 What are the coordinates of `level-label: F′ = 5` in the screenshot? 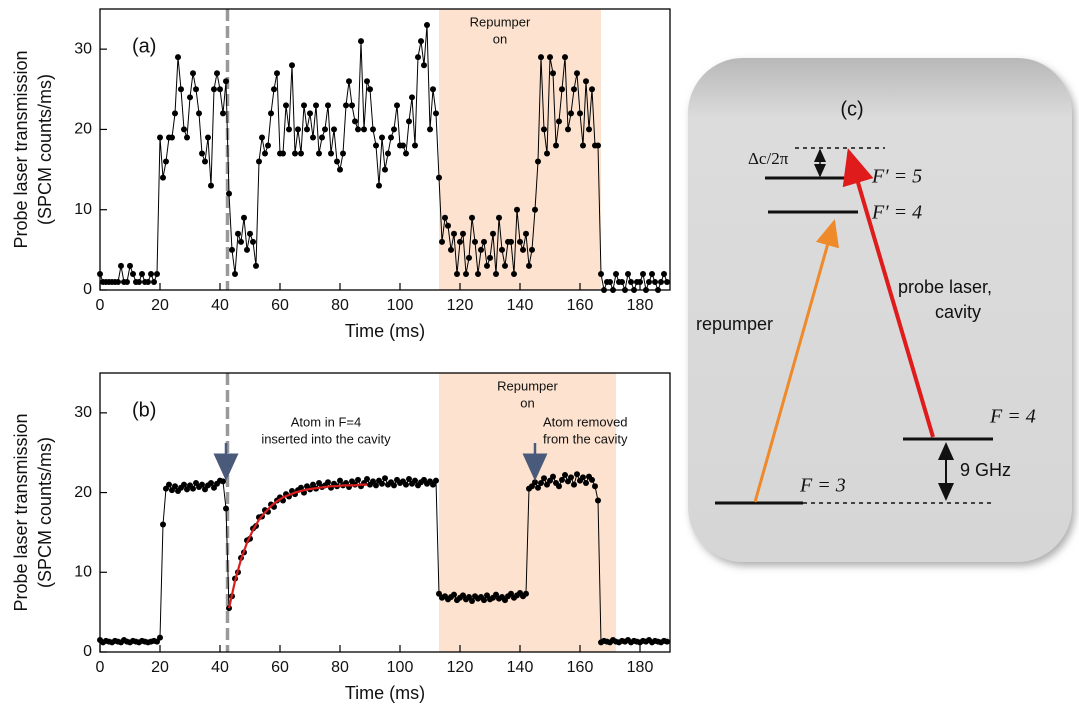 It's located at (896, 177).